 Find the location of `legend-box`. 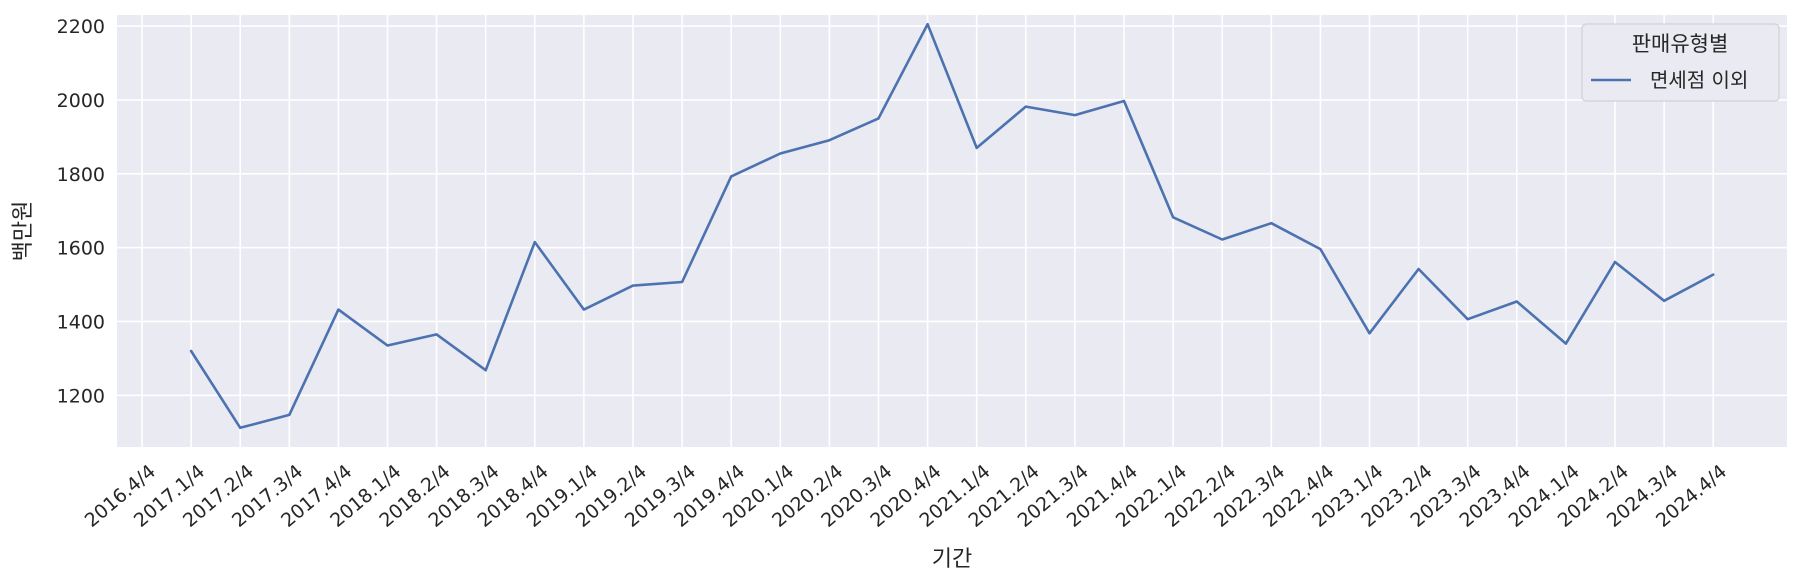

legend-box is located at coordinates (1680, 62).